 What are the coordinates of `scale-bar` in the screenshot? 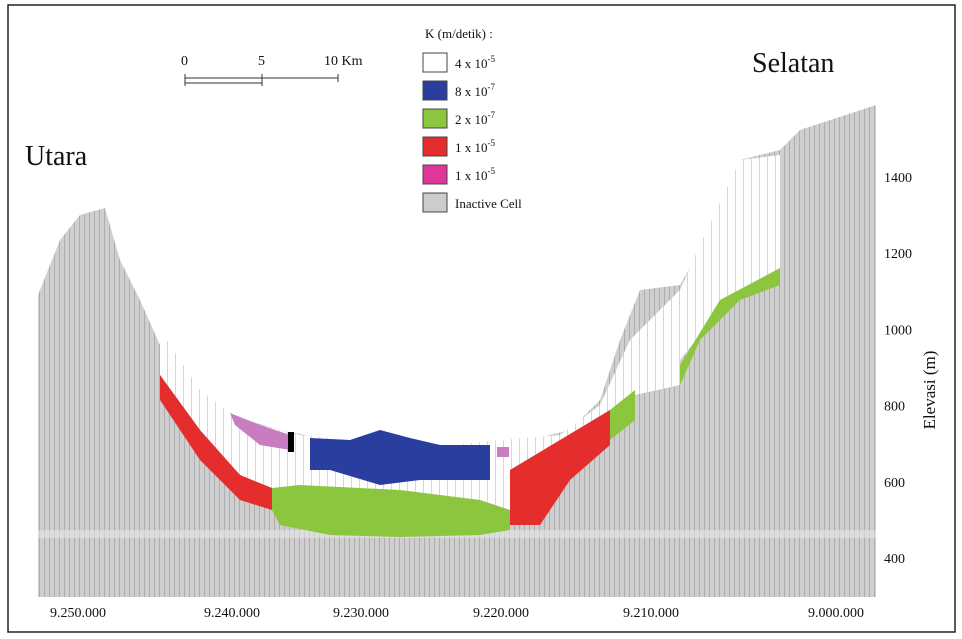 It's located at (261, 80).